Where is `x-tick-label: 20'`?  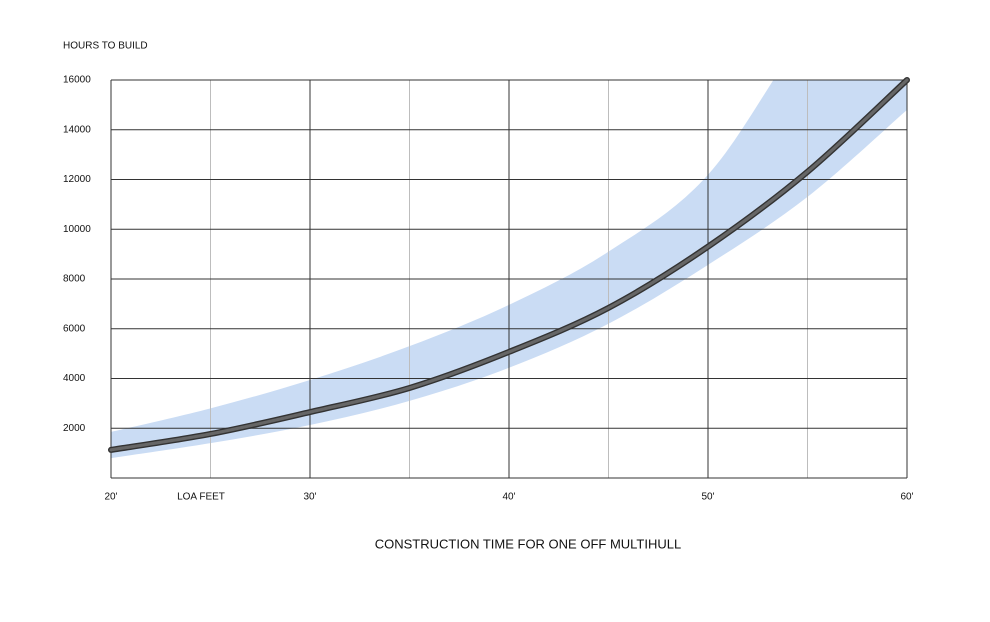
x-tick-label: 20' is located at coordinates (110, 497).